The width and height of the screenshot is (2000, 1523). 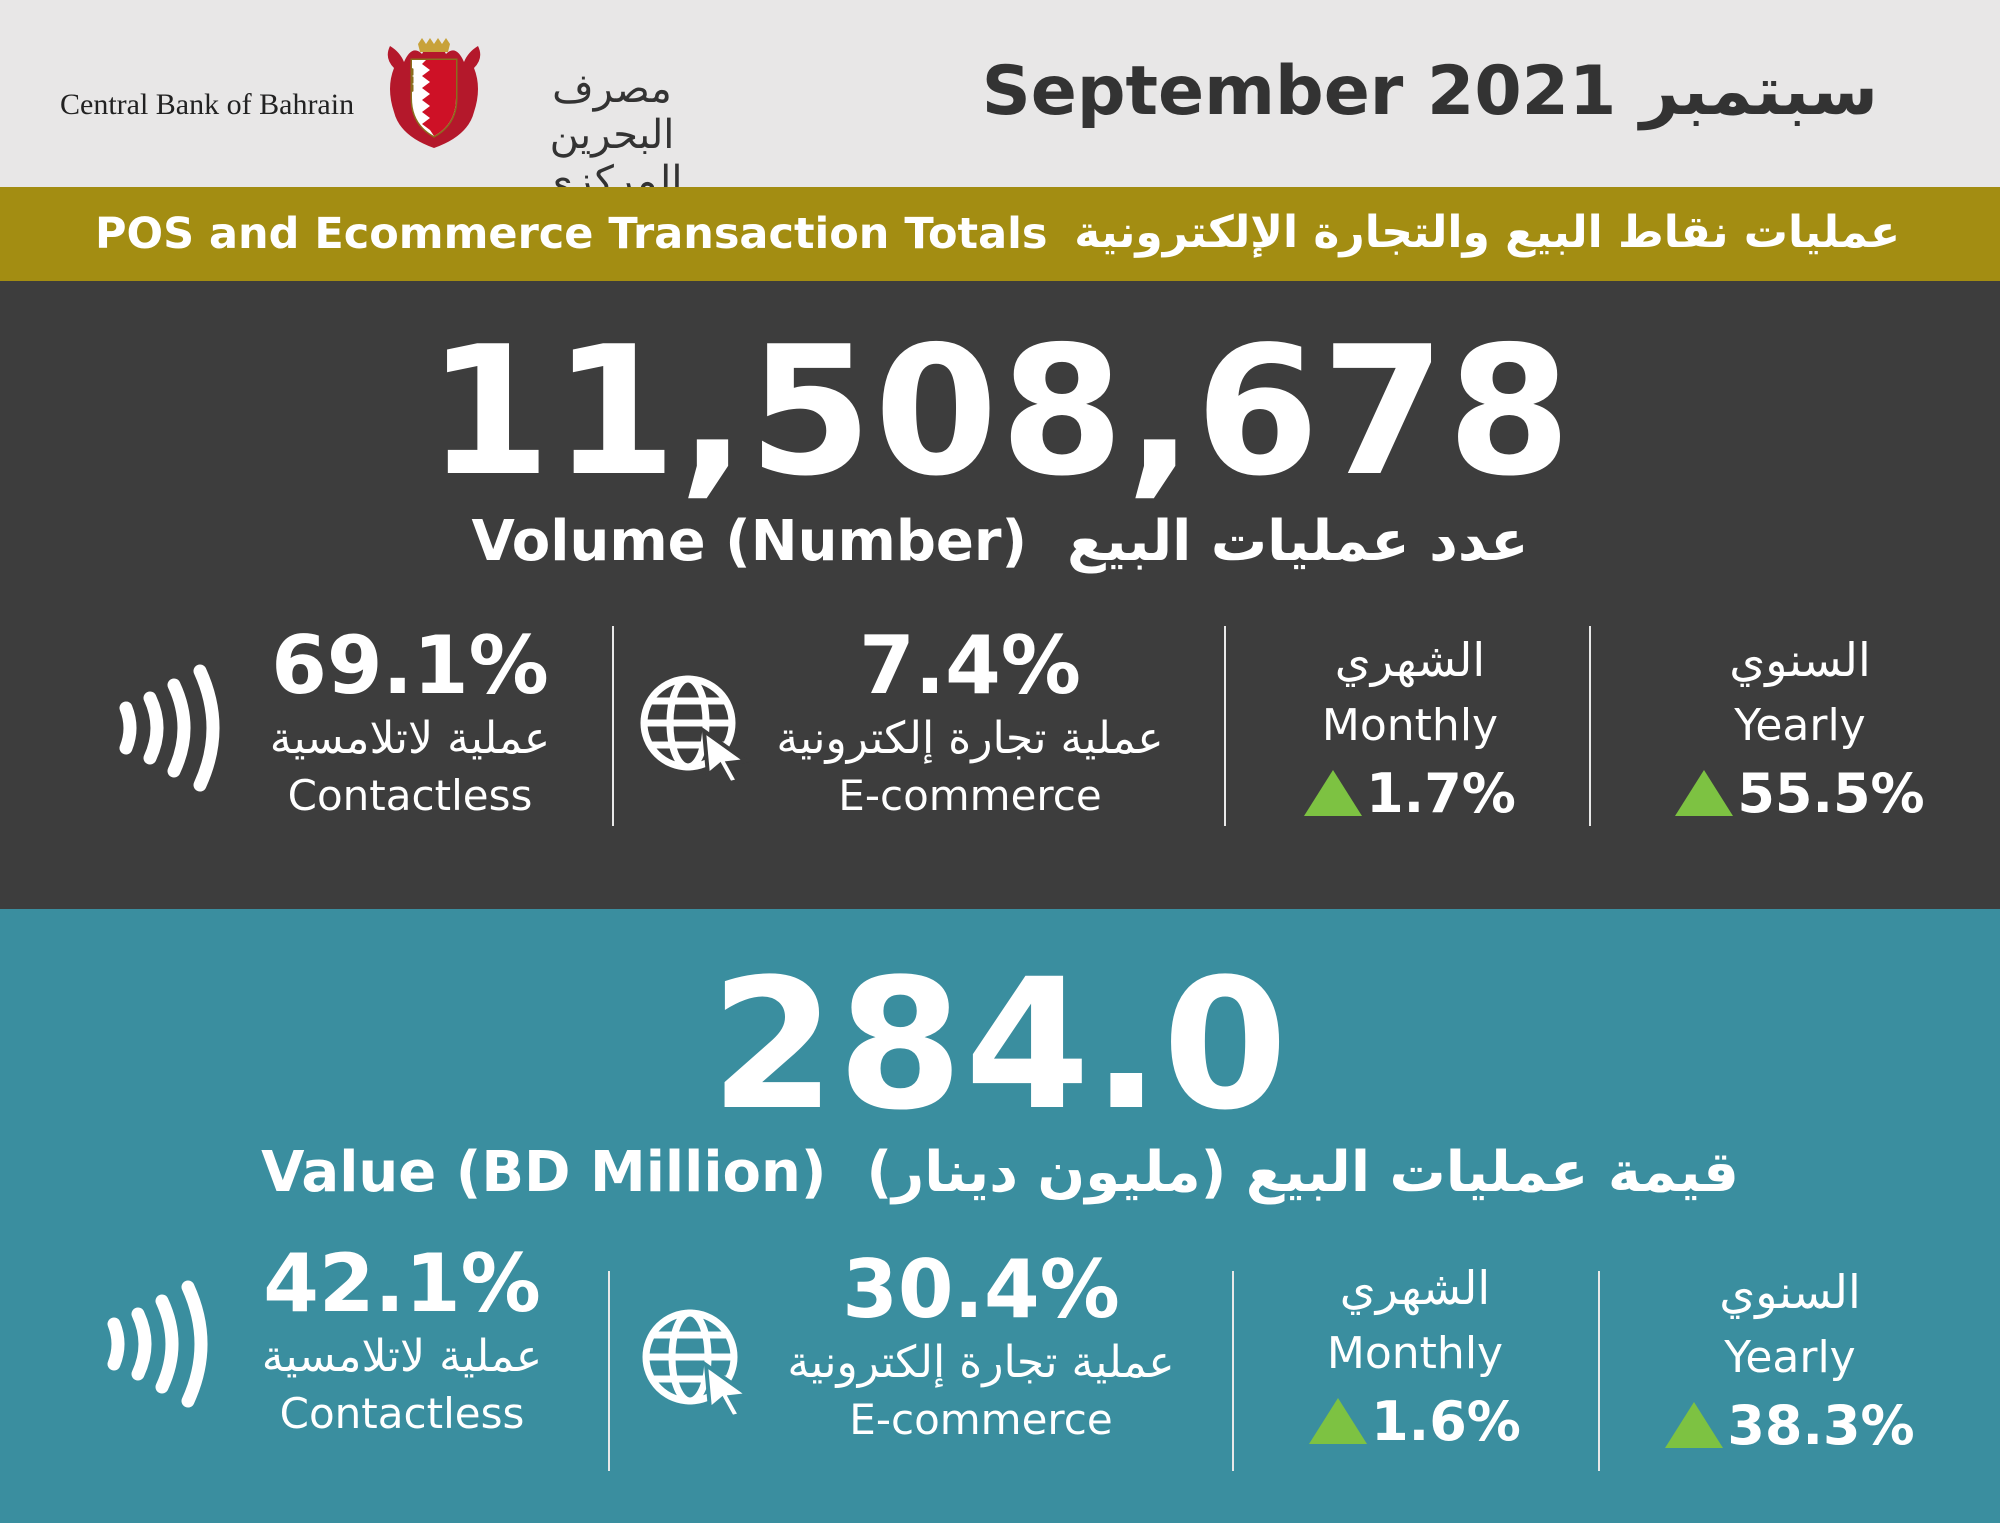 I want to click on volume-yearly: السنوي Yearly 55.5%, so click(x=1800, y=728).